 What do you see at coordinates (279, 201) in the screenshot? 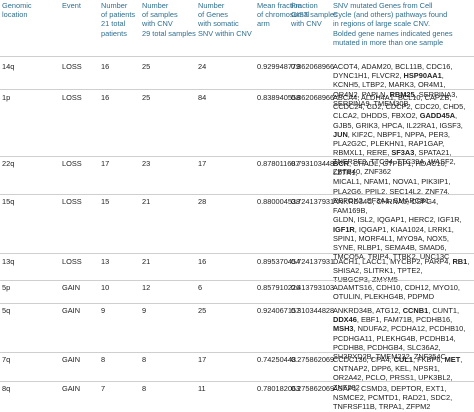
I see `cell-fraction-arm: 0.880004538` at bounding box center [279, 201].